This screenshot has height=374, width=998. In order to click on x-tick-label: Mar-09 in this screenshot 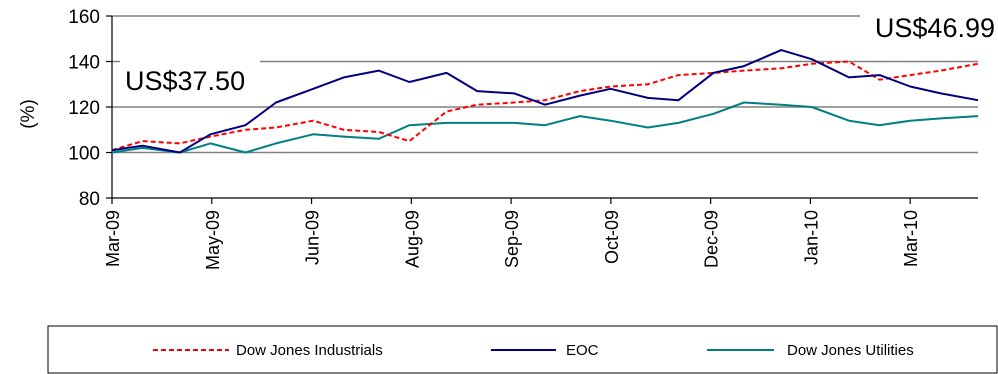, I will do `click(113, 238)`.